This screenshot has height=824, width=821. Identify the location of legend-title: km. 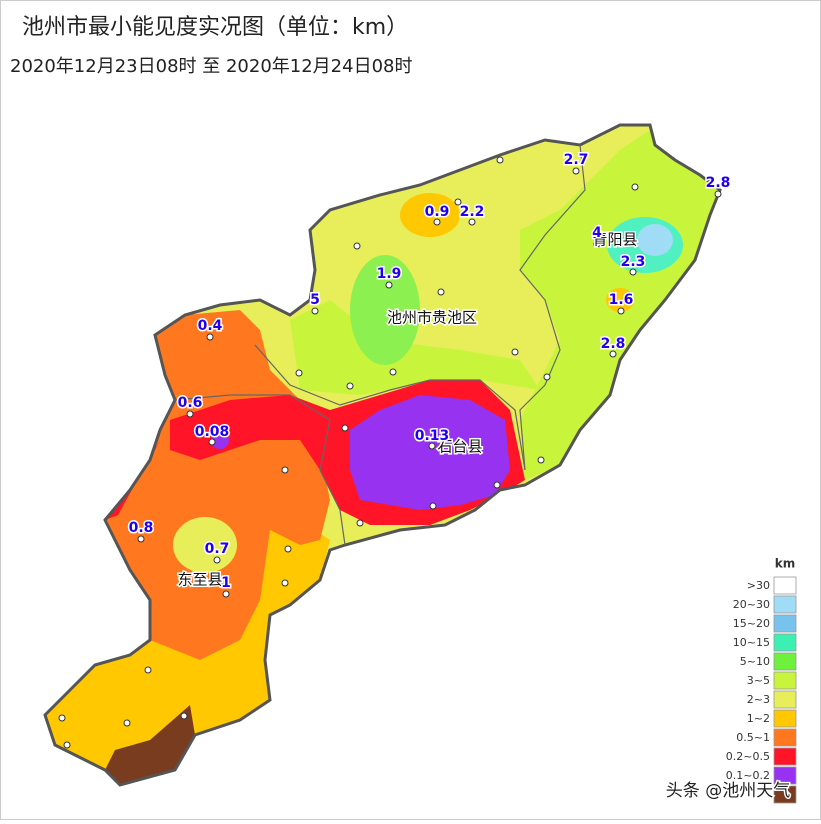
(785, 564).